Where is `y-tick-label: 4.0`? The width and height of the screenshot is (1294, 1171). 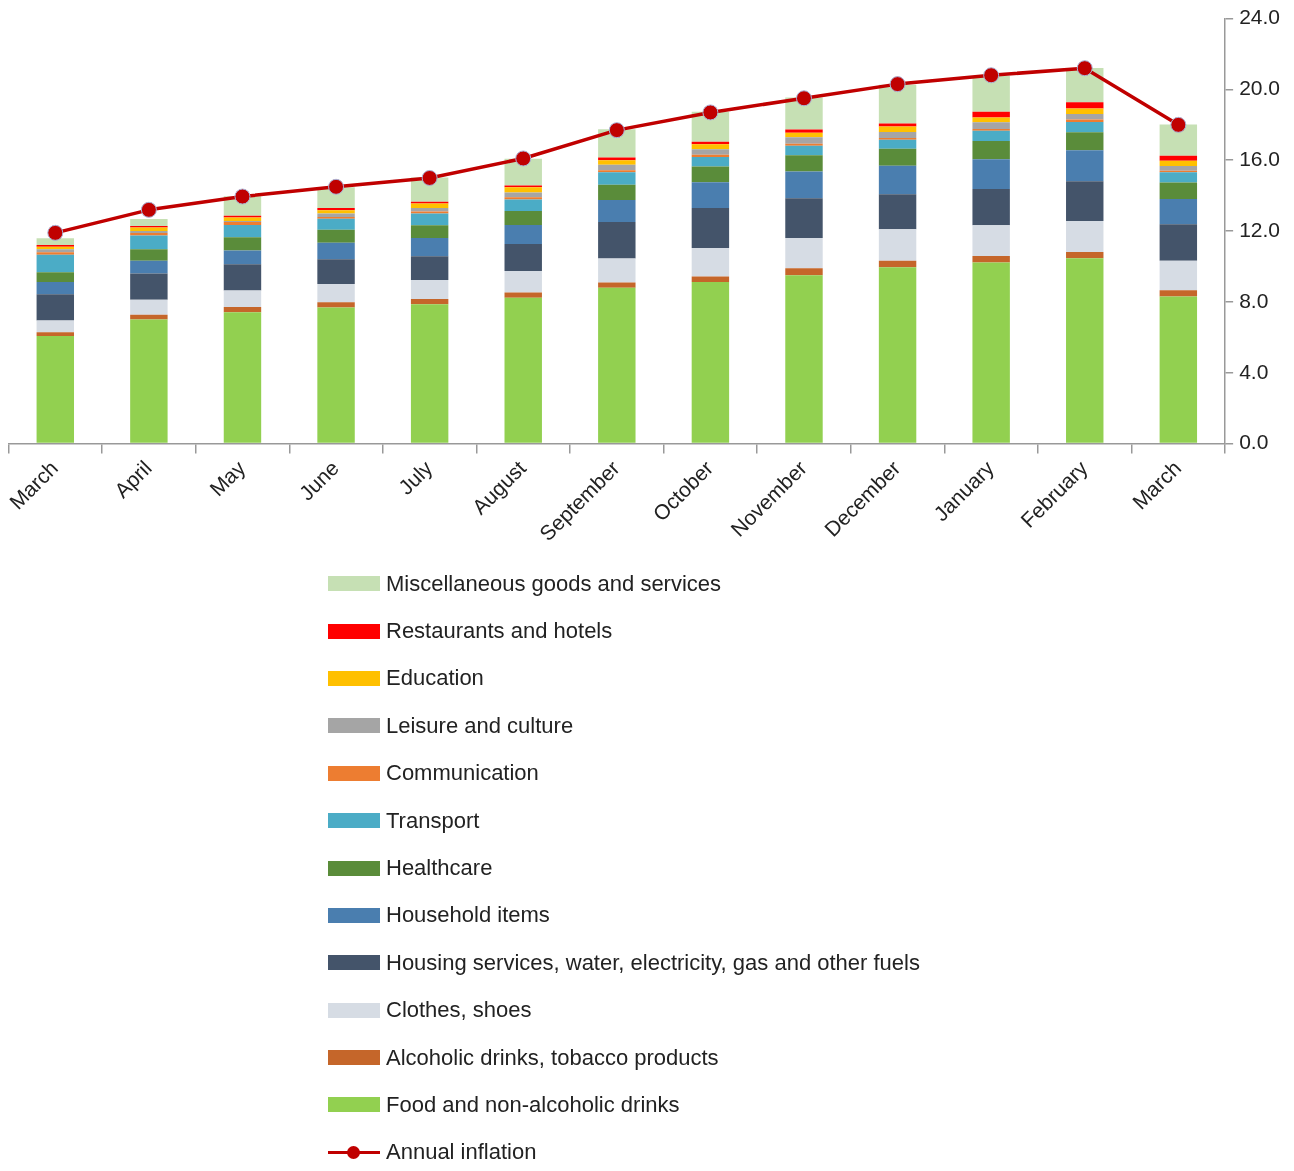
y-tick-label: 4.0 is located at coordinates (1254, 371).